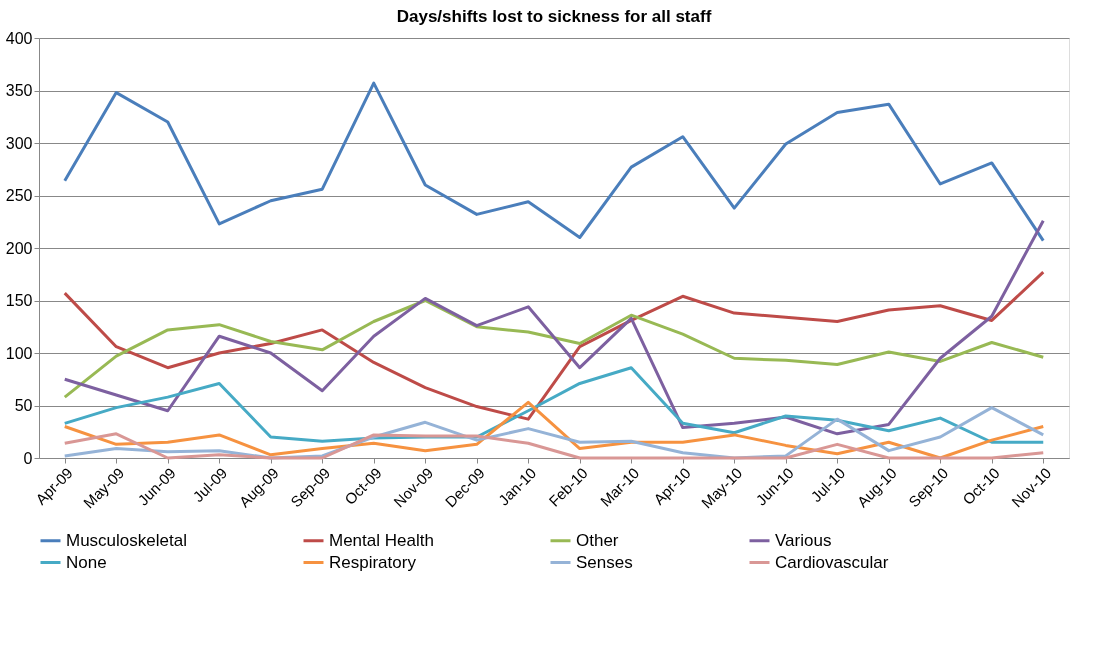 Image resolution: width=1110 pixels, height=655 pixels. I want to click on legend-label: Musculoskeletal, so click(126, 540).